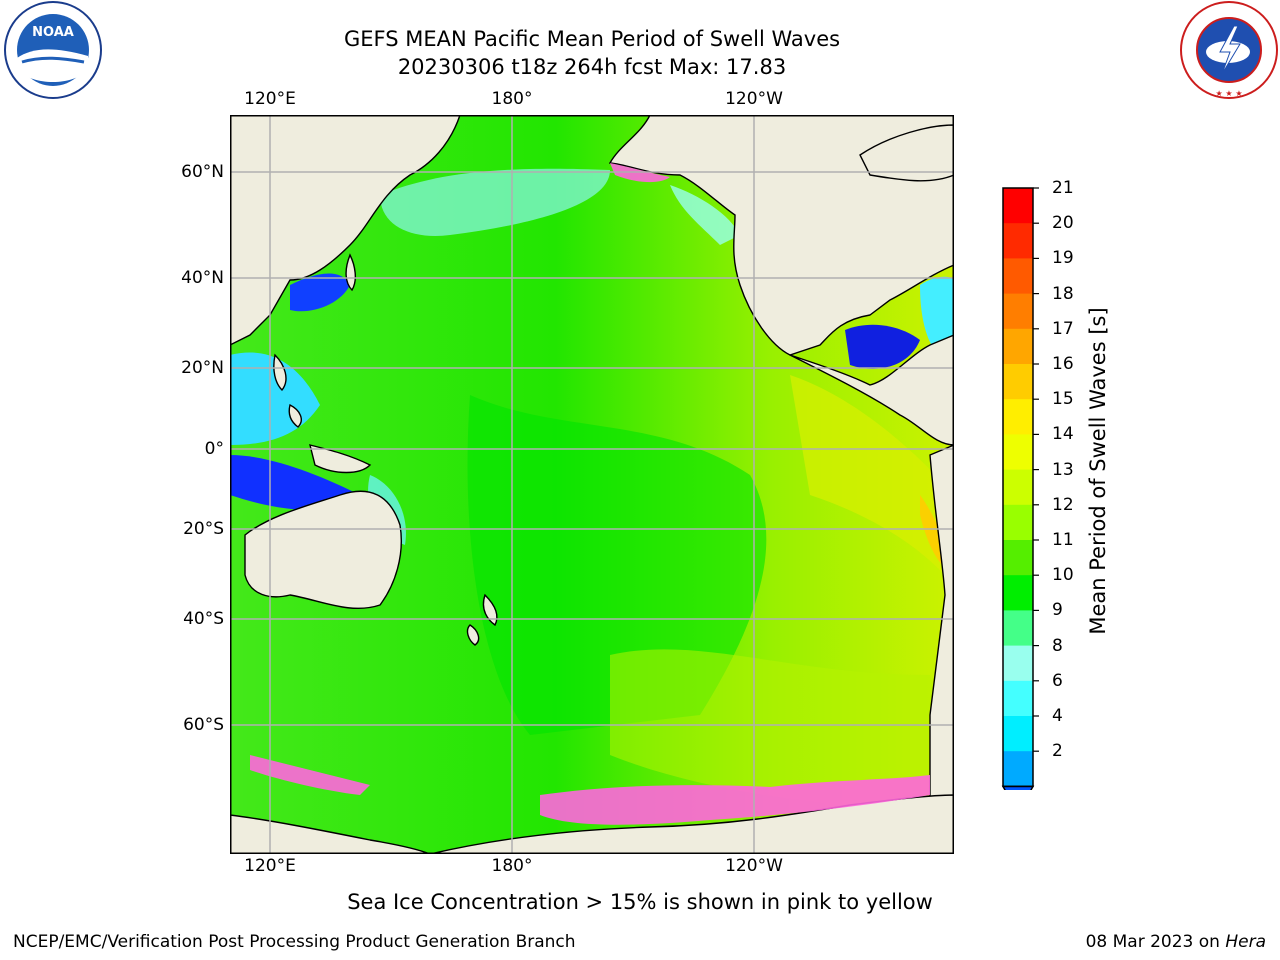 The height and width of the screenshot is (960, 1280). Describe the element at coordinates (882, 346) in the screenshot. I see `ocean-gulf` at that location.